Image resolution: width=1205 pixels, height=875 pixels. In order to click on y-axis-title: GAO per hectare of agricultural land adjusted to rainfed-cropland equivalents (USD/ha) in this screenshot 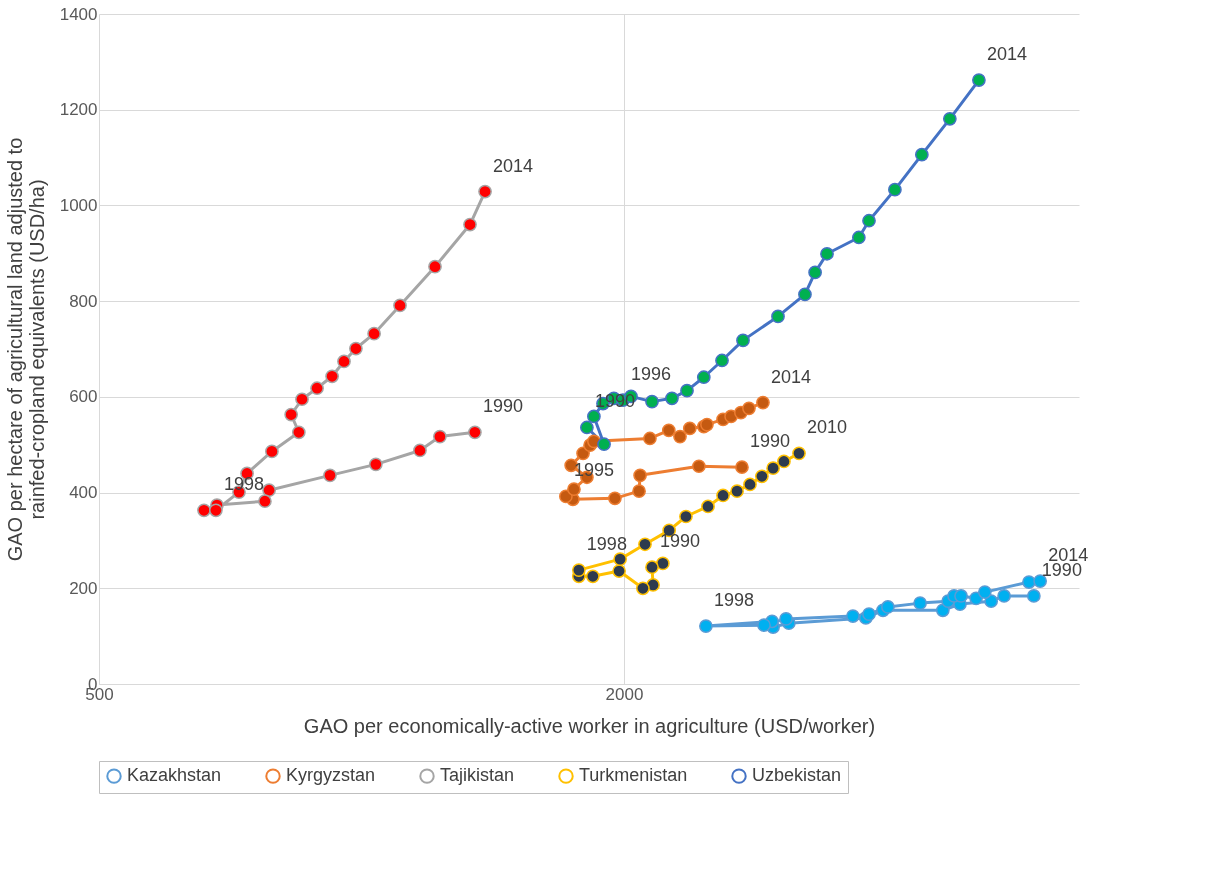, I will do `click(25, 349)`.